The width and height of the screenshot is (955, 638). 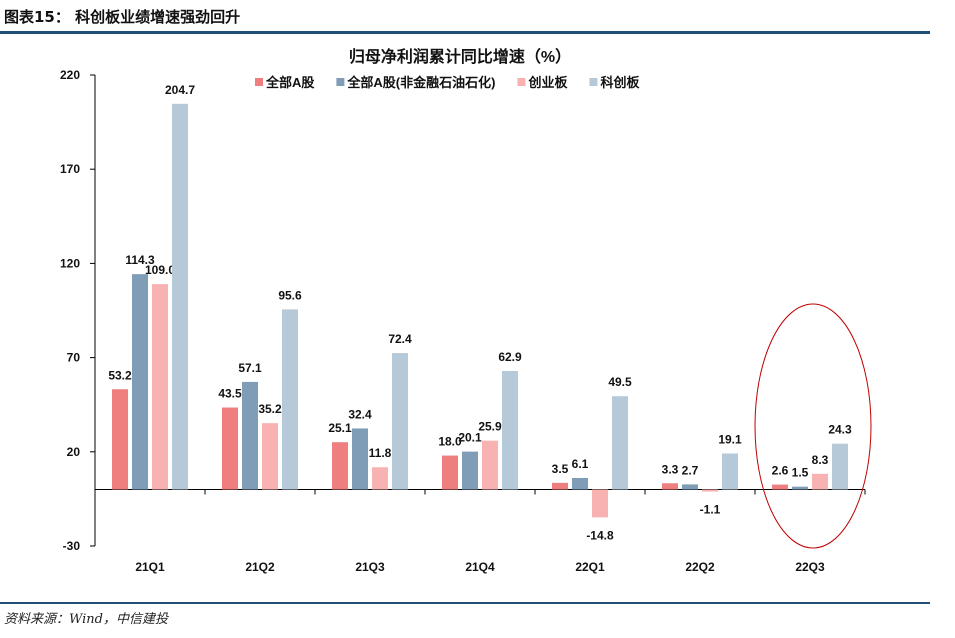 I want to click on data-label: 8.3, so click(x=820, y=460).